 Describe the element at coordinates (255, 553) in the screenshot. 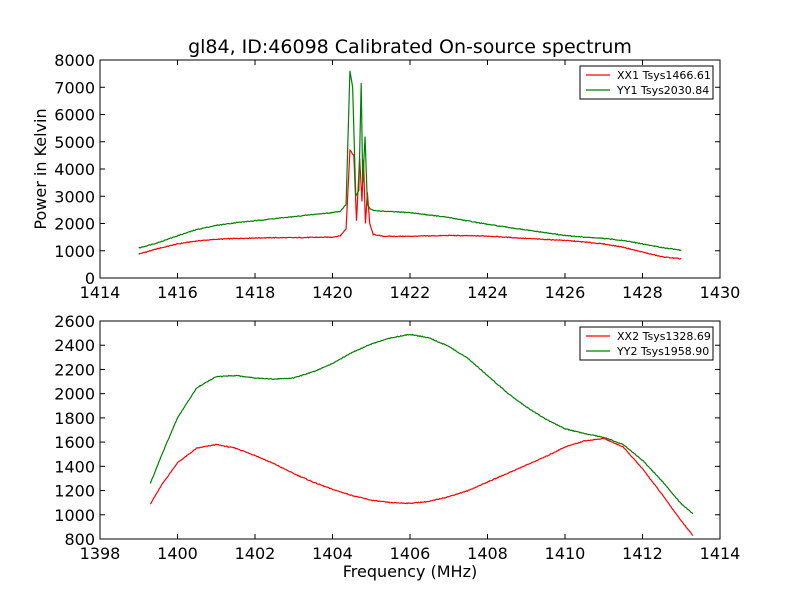

I see `x-tick-label: 1402` at that location.